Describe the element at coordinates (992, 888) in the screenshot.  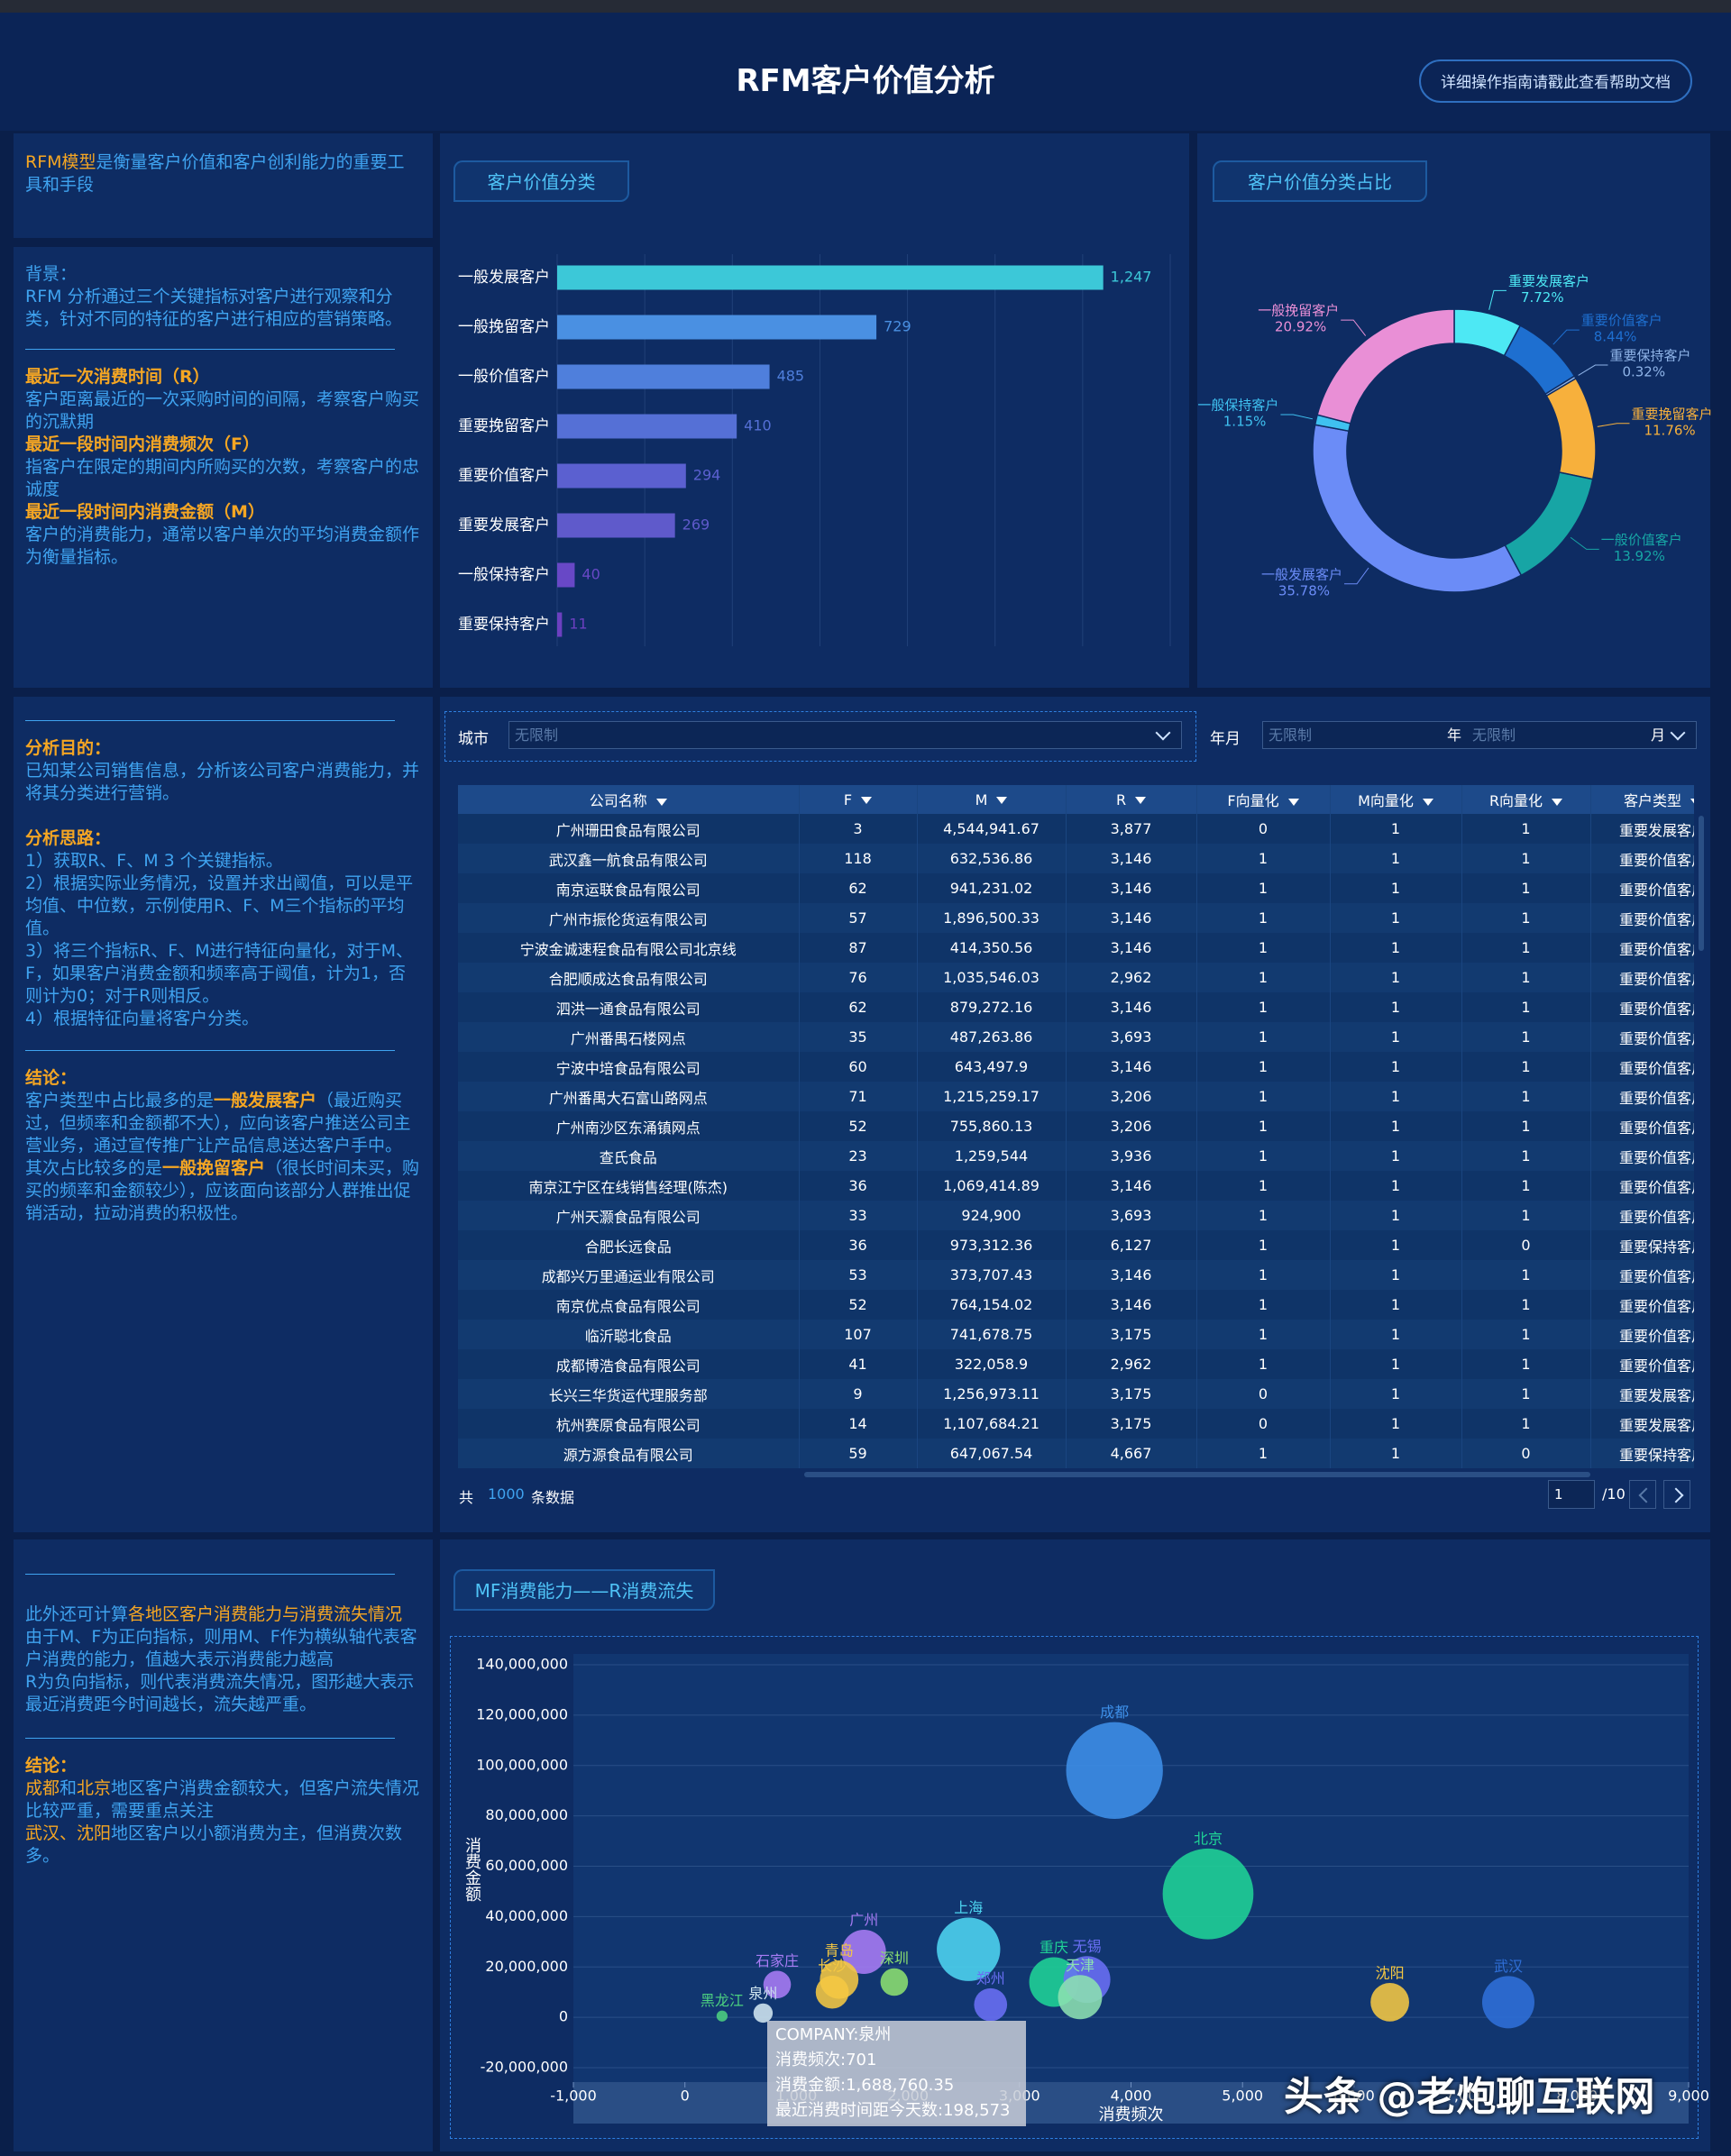
I see `table-cell: 941,231.02` at that location.